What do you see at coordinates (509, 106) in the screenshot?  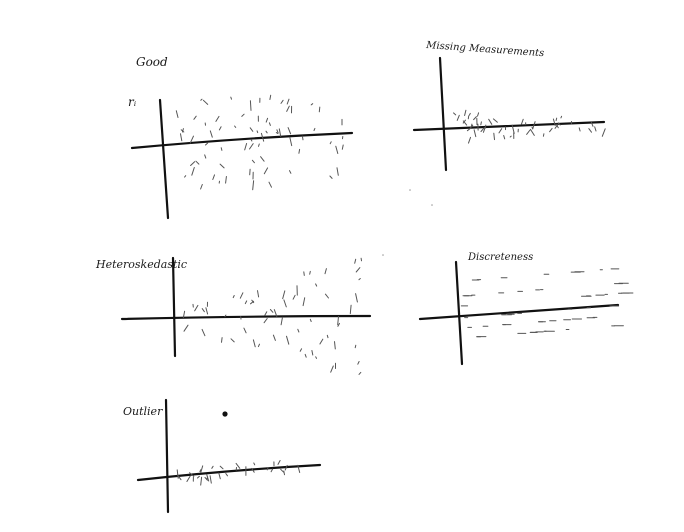 I see `panel-missing: Missing Measurements` at bounding box center [509, 106].